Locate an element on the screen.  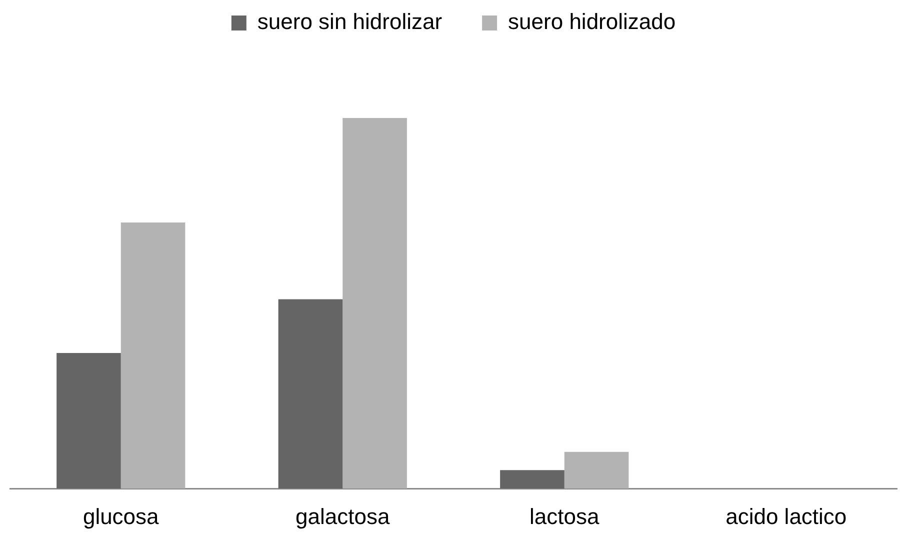
legend-label: suero hidrolizado is located at coordinates (592, 21).